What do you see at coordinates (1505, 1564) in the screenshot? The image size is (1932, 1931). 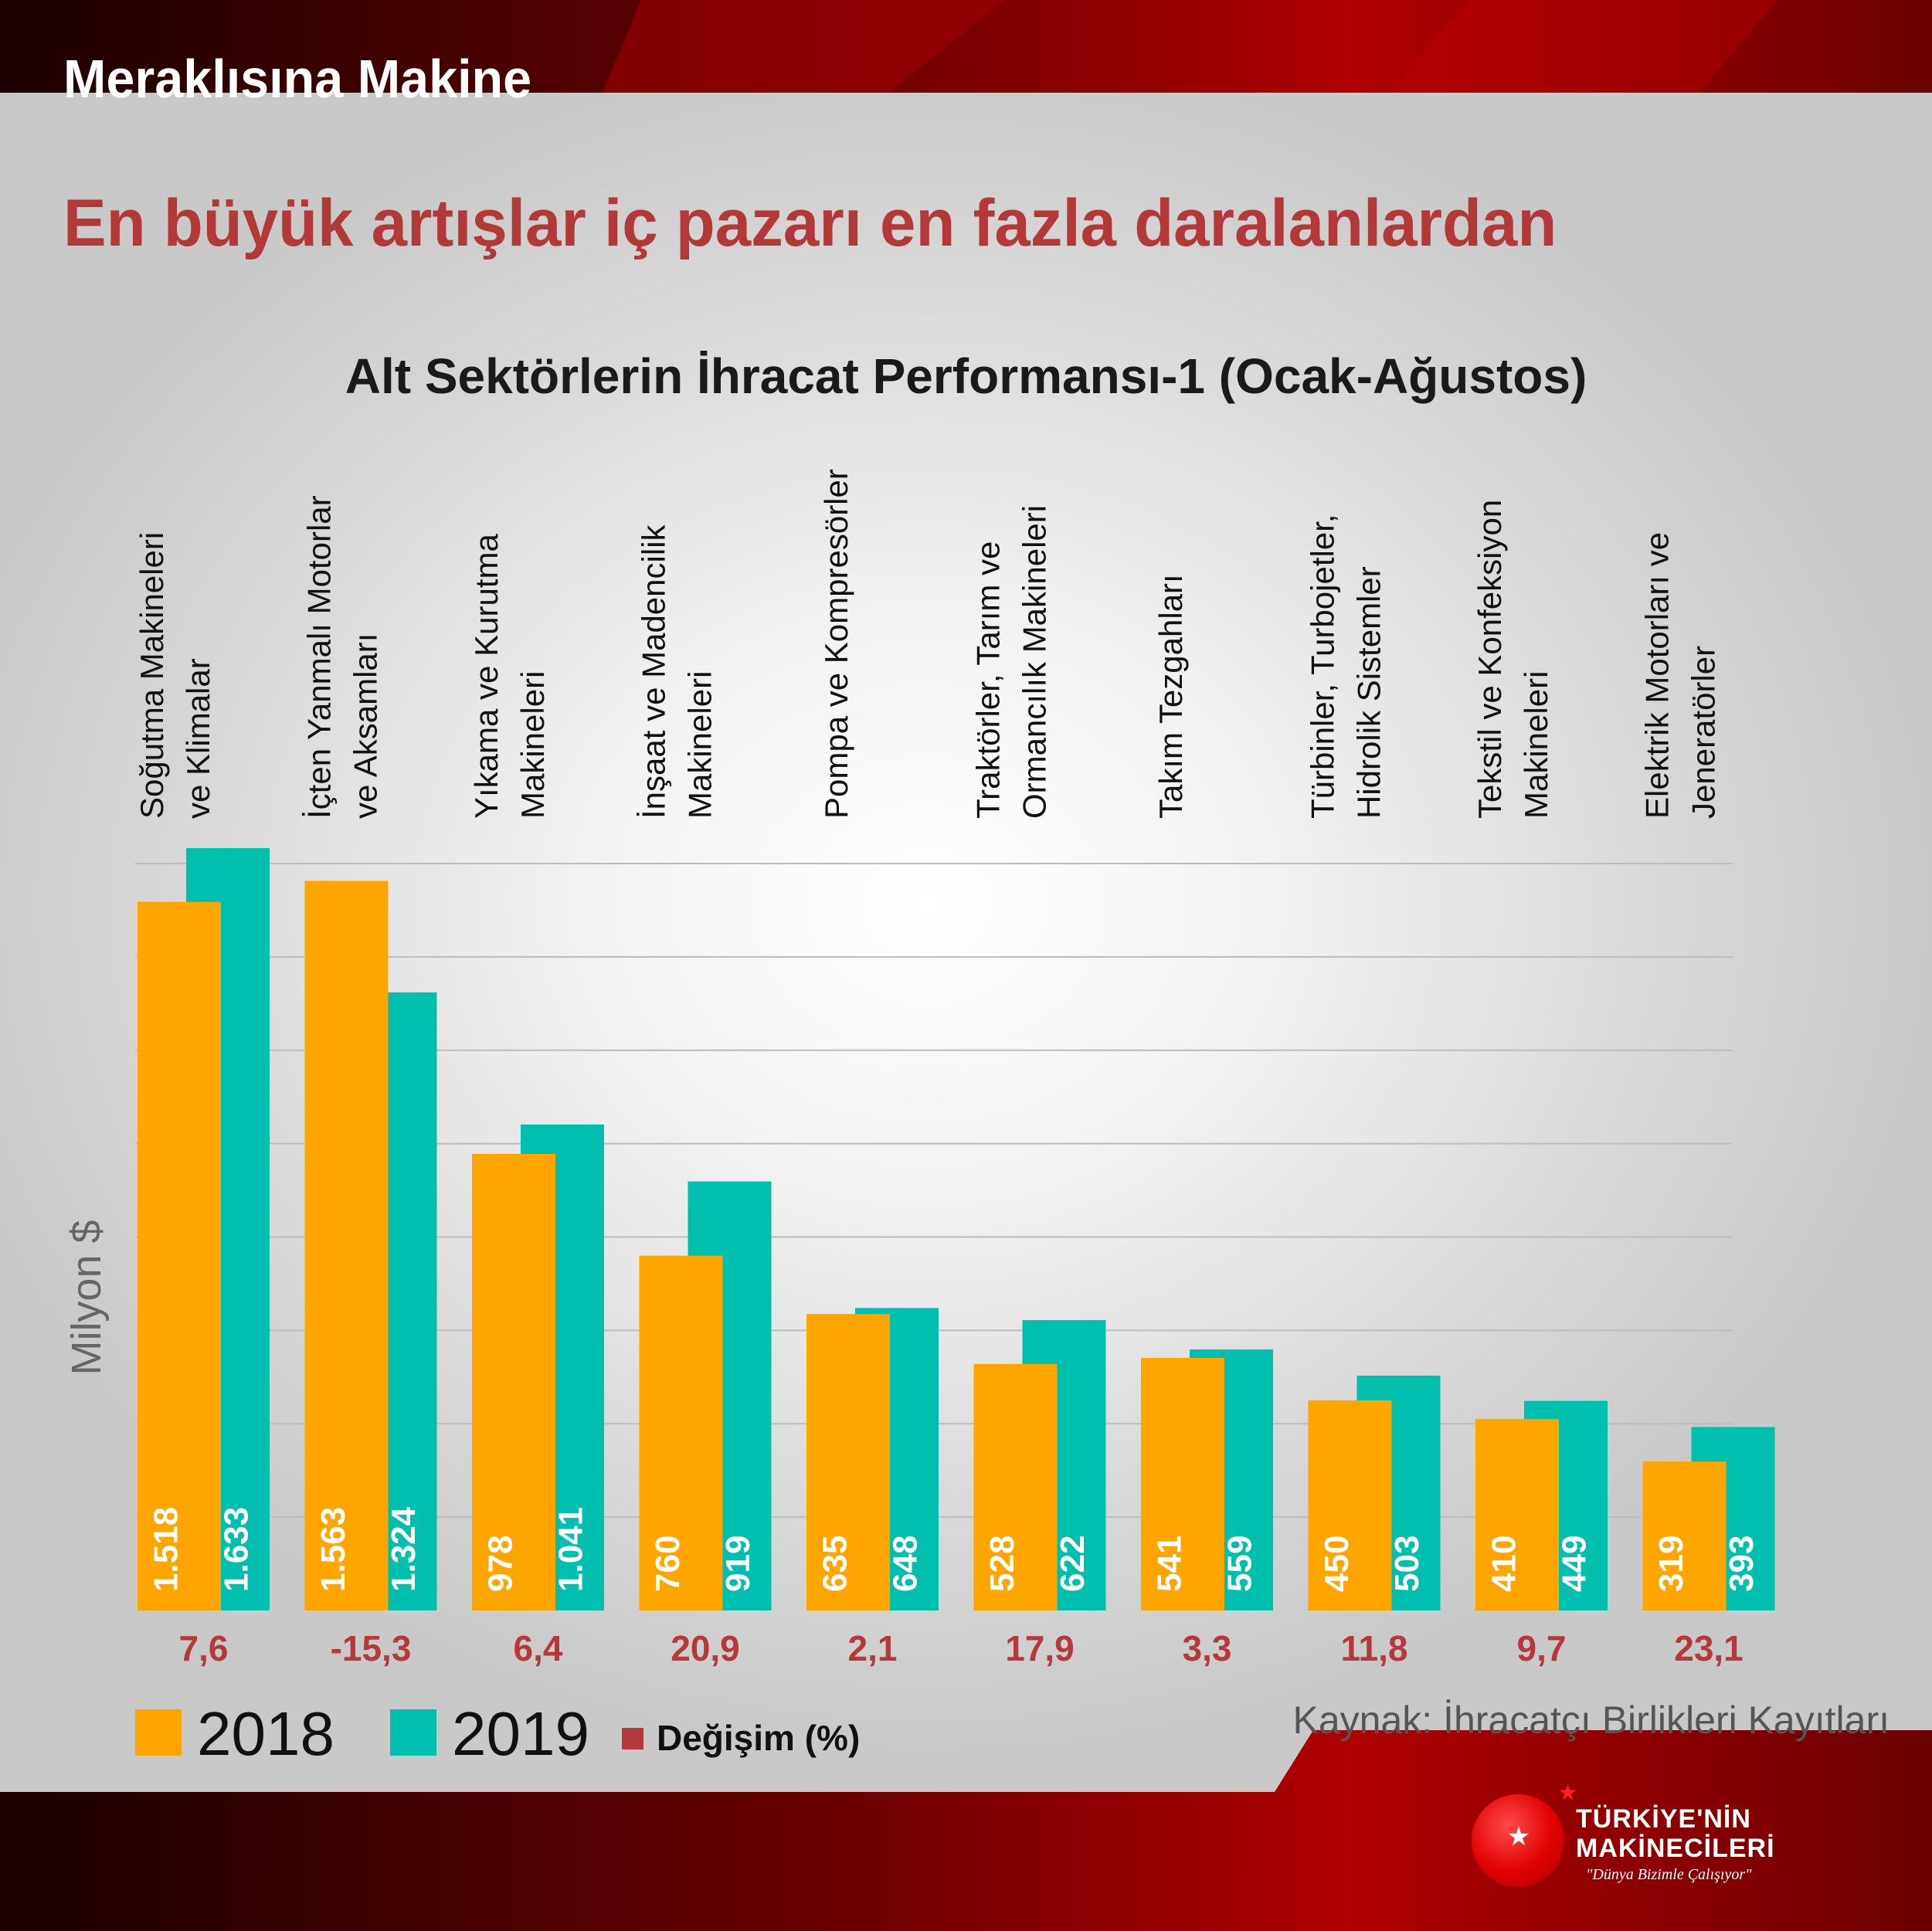 I see `bar-value-label-2018: 410` at bounding box center [1505, 1564].